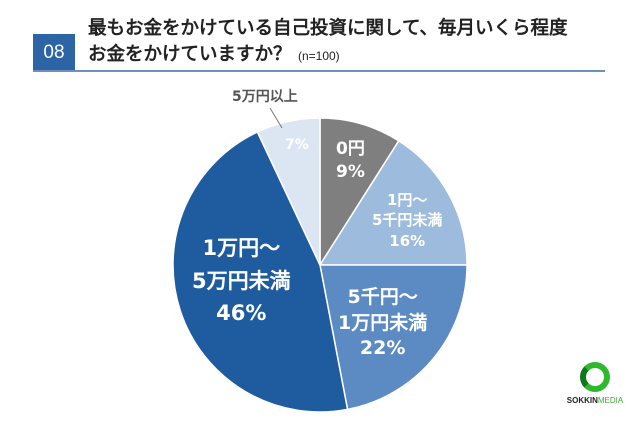  What do you see at coordinates (319, 71) in the screenshot?
I see `title-divider` at bounding box center [319, 71].